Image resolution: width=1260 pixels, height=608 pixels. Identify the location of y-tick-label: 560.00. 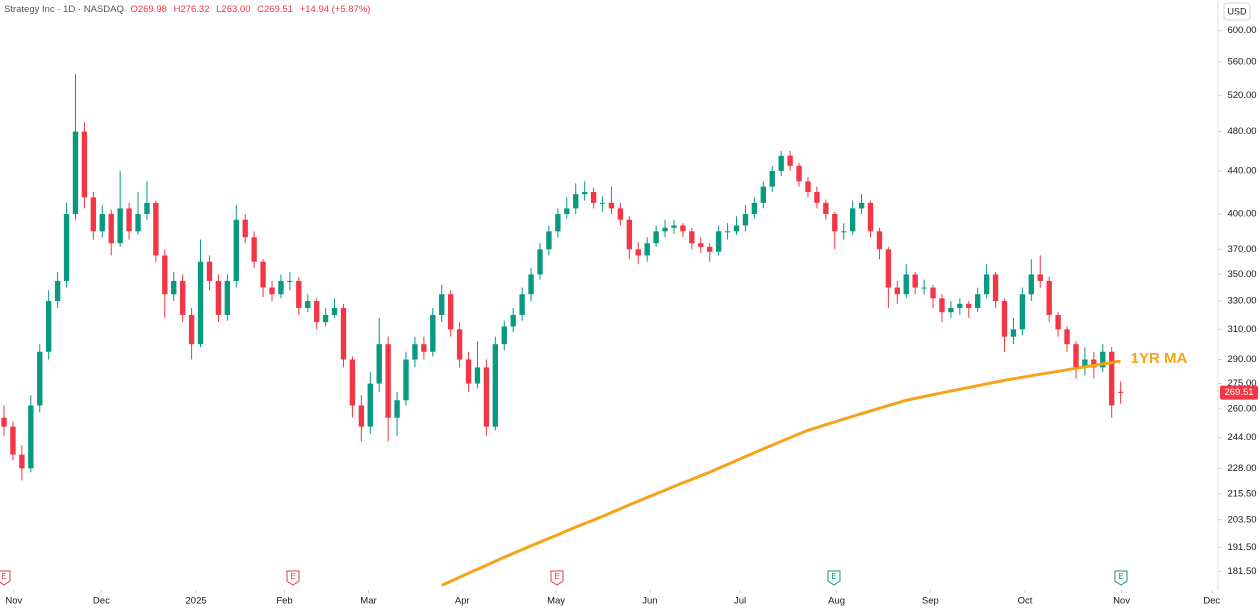
(1241, 61).